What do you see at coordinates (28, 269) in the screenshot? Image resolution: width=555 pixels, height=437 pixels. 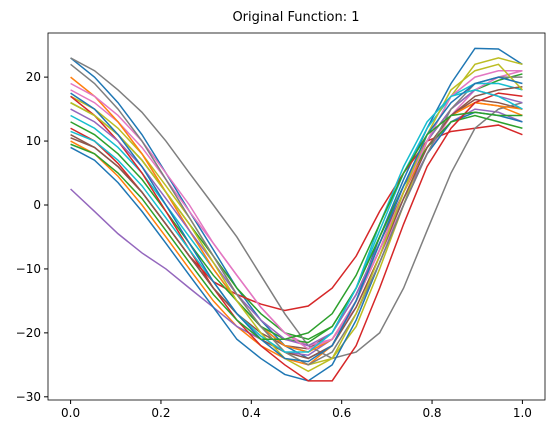 I see `y-tick-label: −10` at bounding box center [28, 269].